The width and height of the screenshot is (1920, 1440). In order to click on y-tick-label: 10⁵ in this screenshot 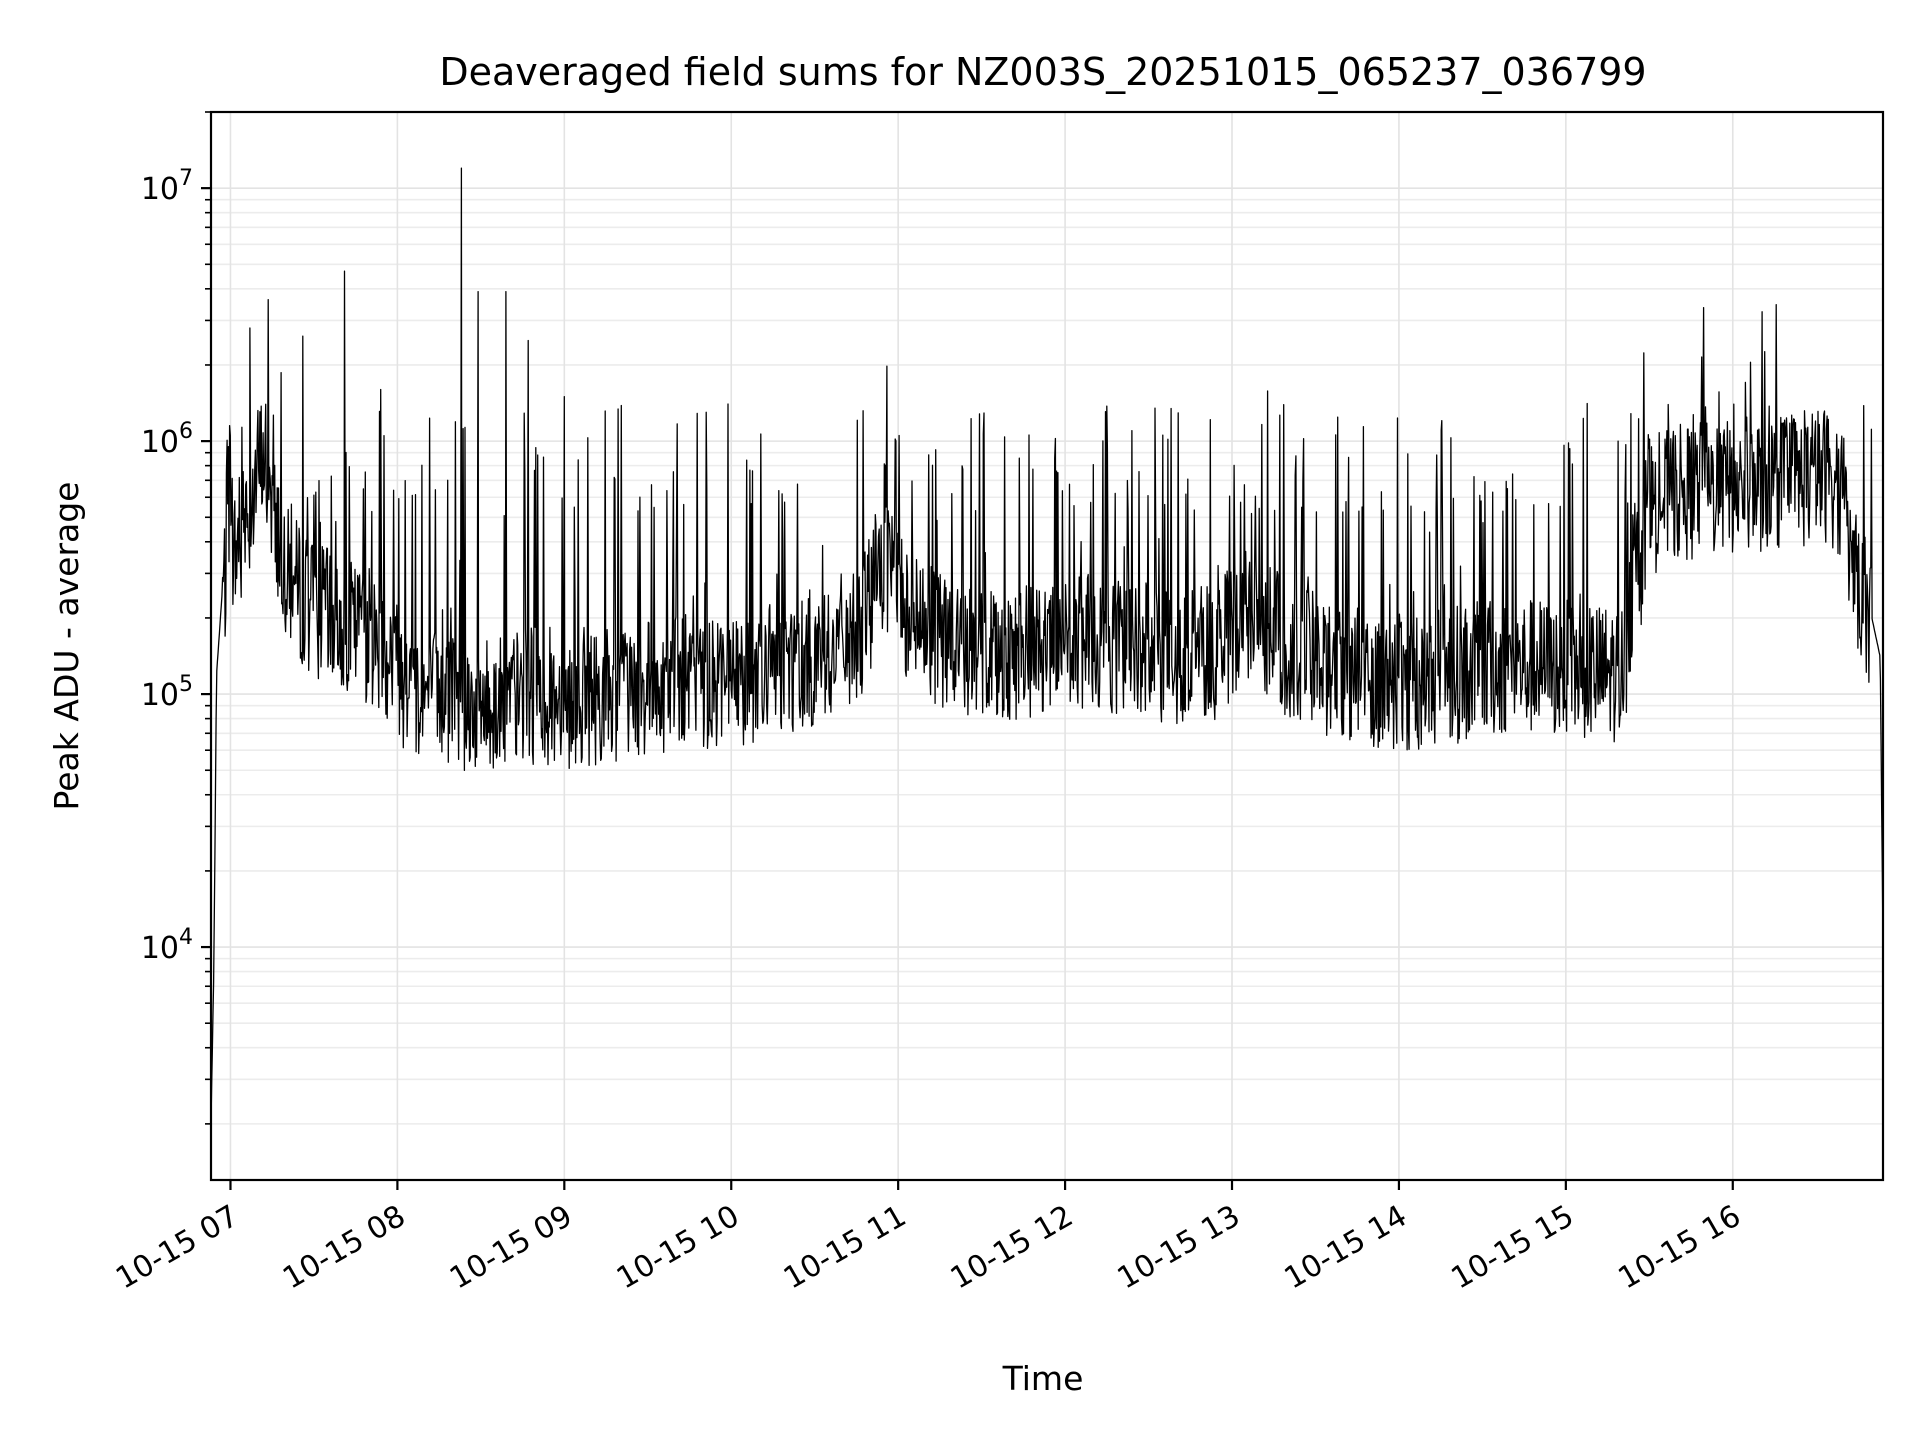, I will do `click(167, 692)`.